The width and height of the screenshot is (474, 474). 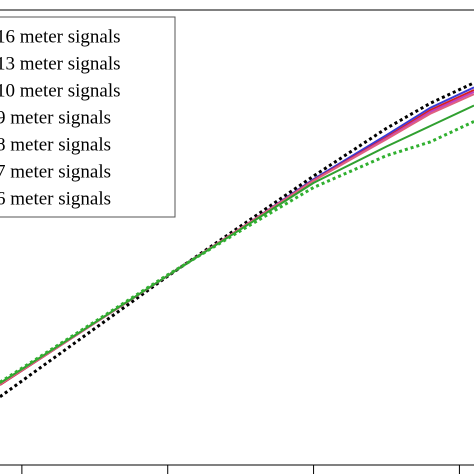 What do you see at coordinates (60, 90) in the screenshot?
I see `legend-label: 10 meter signals` at bounding box center [60, 90].